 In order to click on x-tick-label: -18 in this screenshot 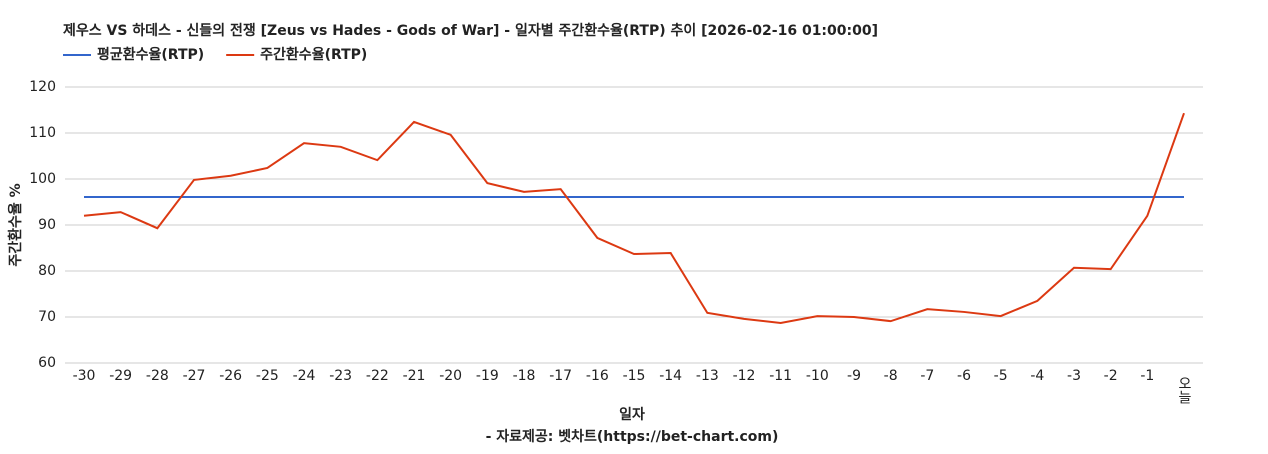, I will do `click(524, 376)`.